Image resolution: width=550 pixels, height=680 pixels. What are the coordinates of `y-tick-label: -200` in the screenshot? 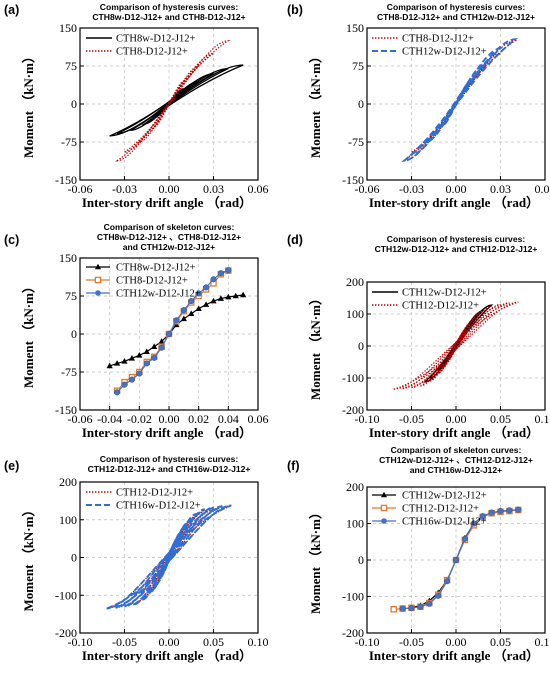 It's located at (353, 633).